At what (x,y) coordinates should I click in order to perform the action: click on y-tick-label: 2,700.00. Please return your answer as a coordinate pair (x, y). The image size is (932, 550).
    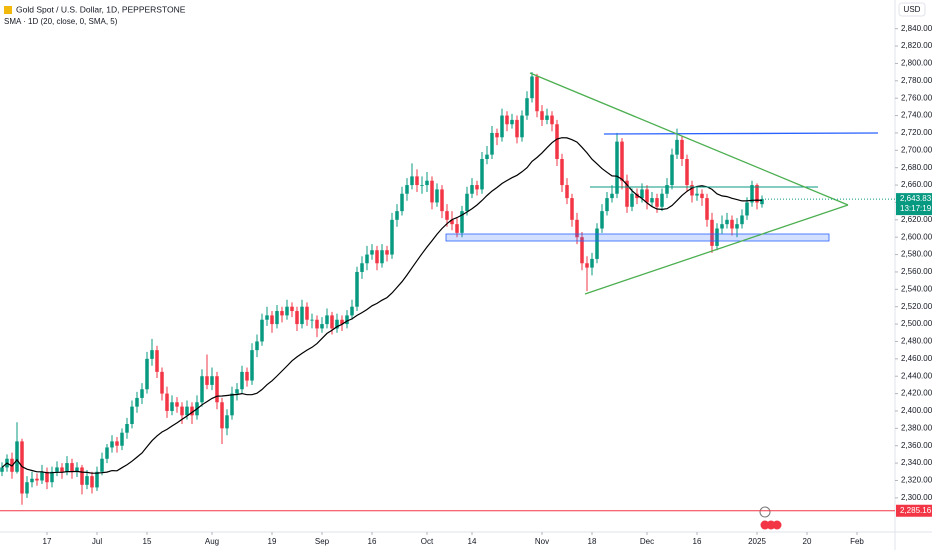
    Looking at the image, I should click on (916, 149).